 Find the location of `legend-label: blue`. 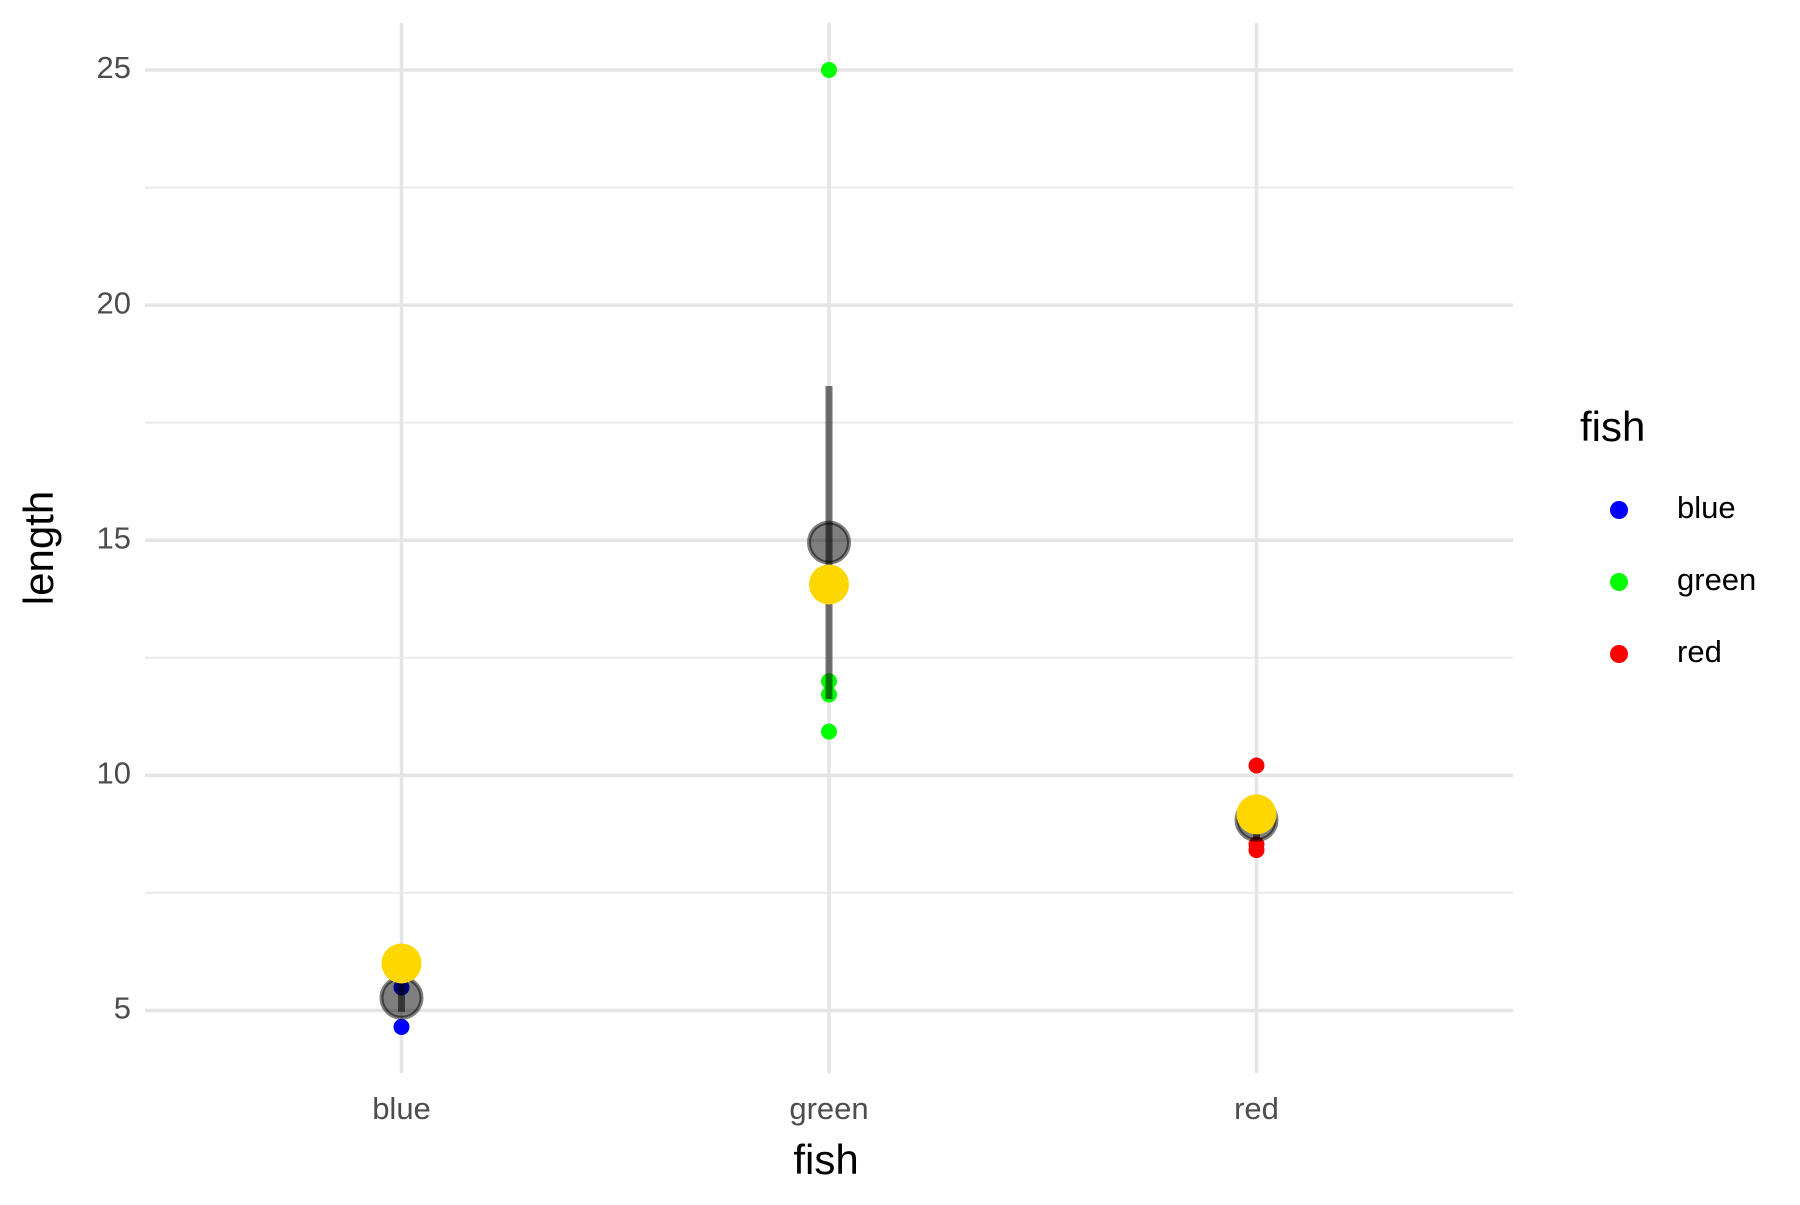

legend-label: blue is located at coordinates (1706, 507).